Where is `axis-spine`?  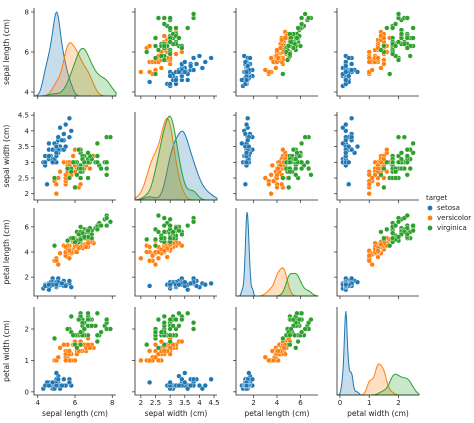 axis-spine is located at coordinates (377, 52).